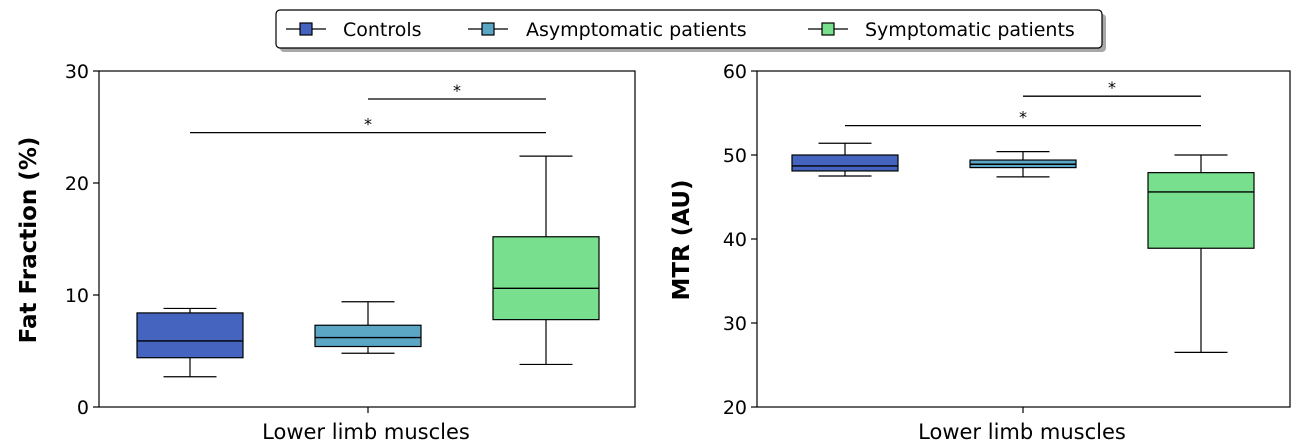 The width and height of the screenshot is (1298, 443). I want to click on y-tick-label: 40, so click(735, 240).